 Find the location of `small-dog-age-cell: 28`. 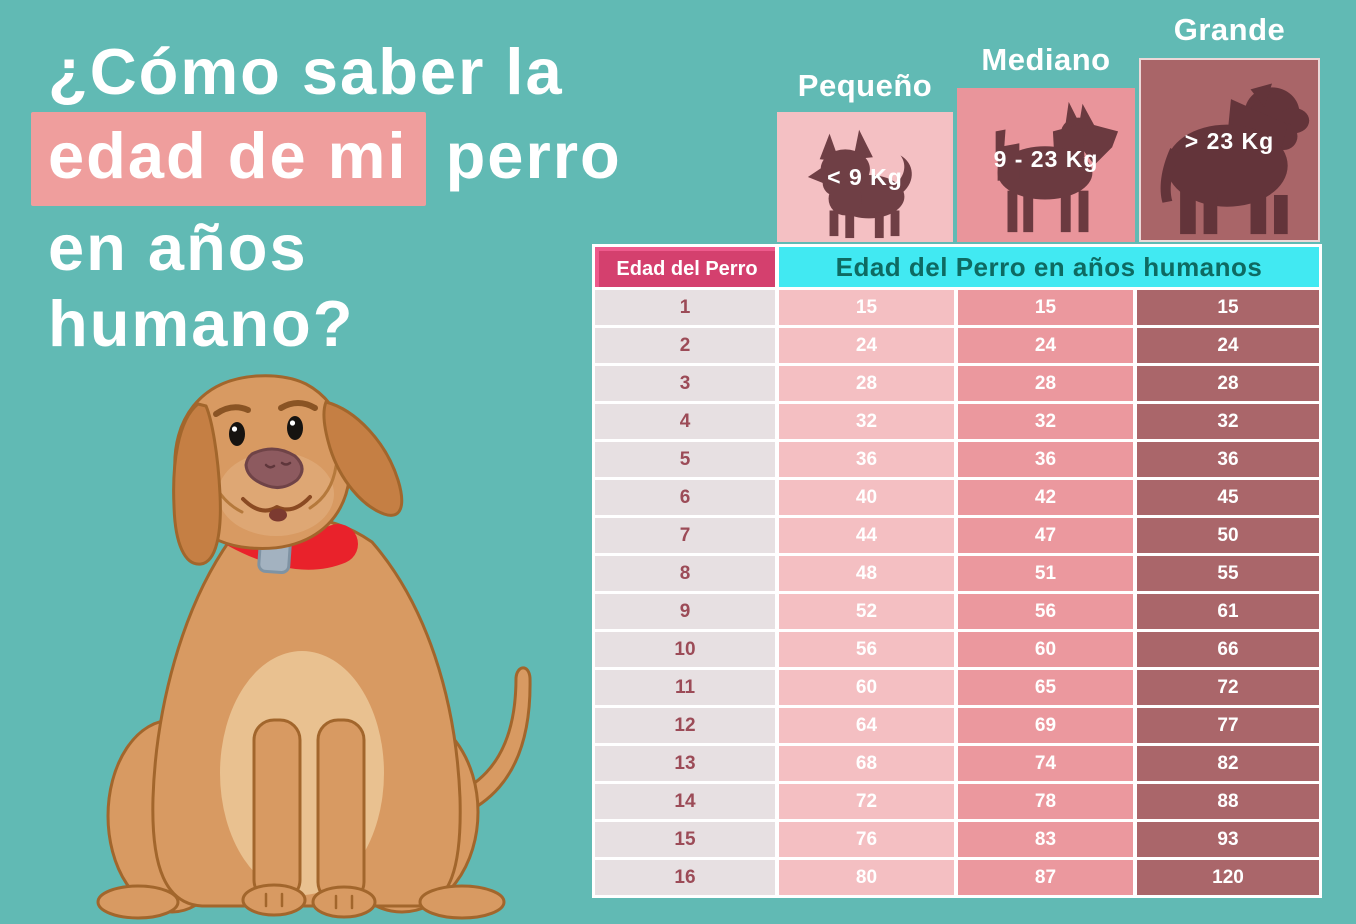

small-dog-age-cell: 28 is located at coordinates (866, 383).